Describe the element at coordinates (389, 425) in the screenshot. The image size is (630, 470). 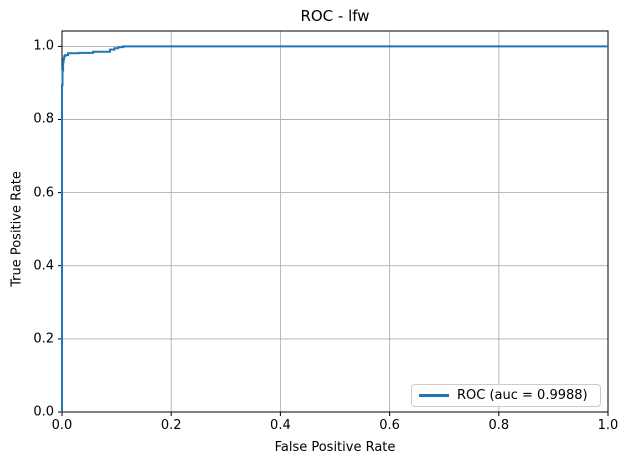
I see `x-tick-label: 0.6` at that location.